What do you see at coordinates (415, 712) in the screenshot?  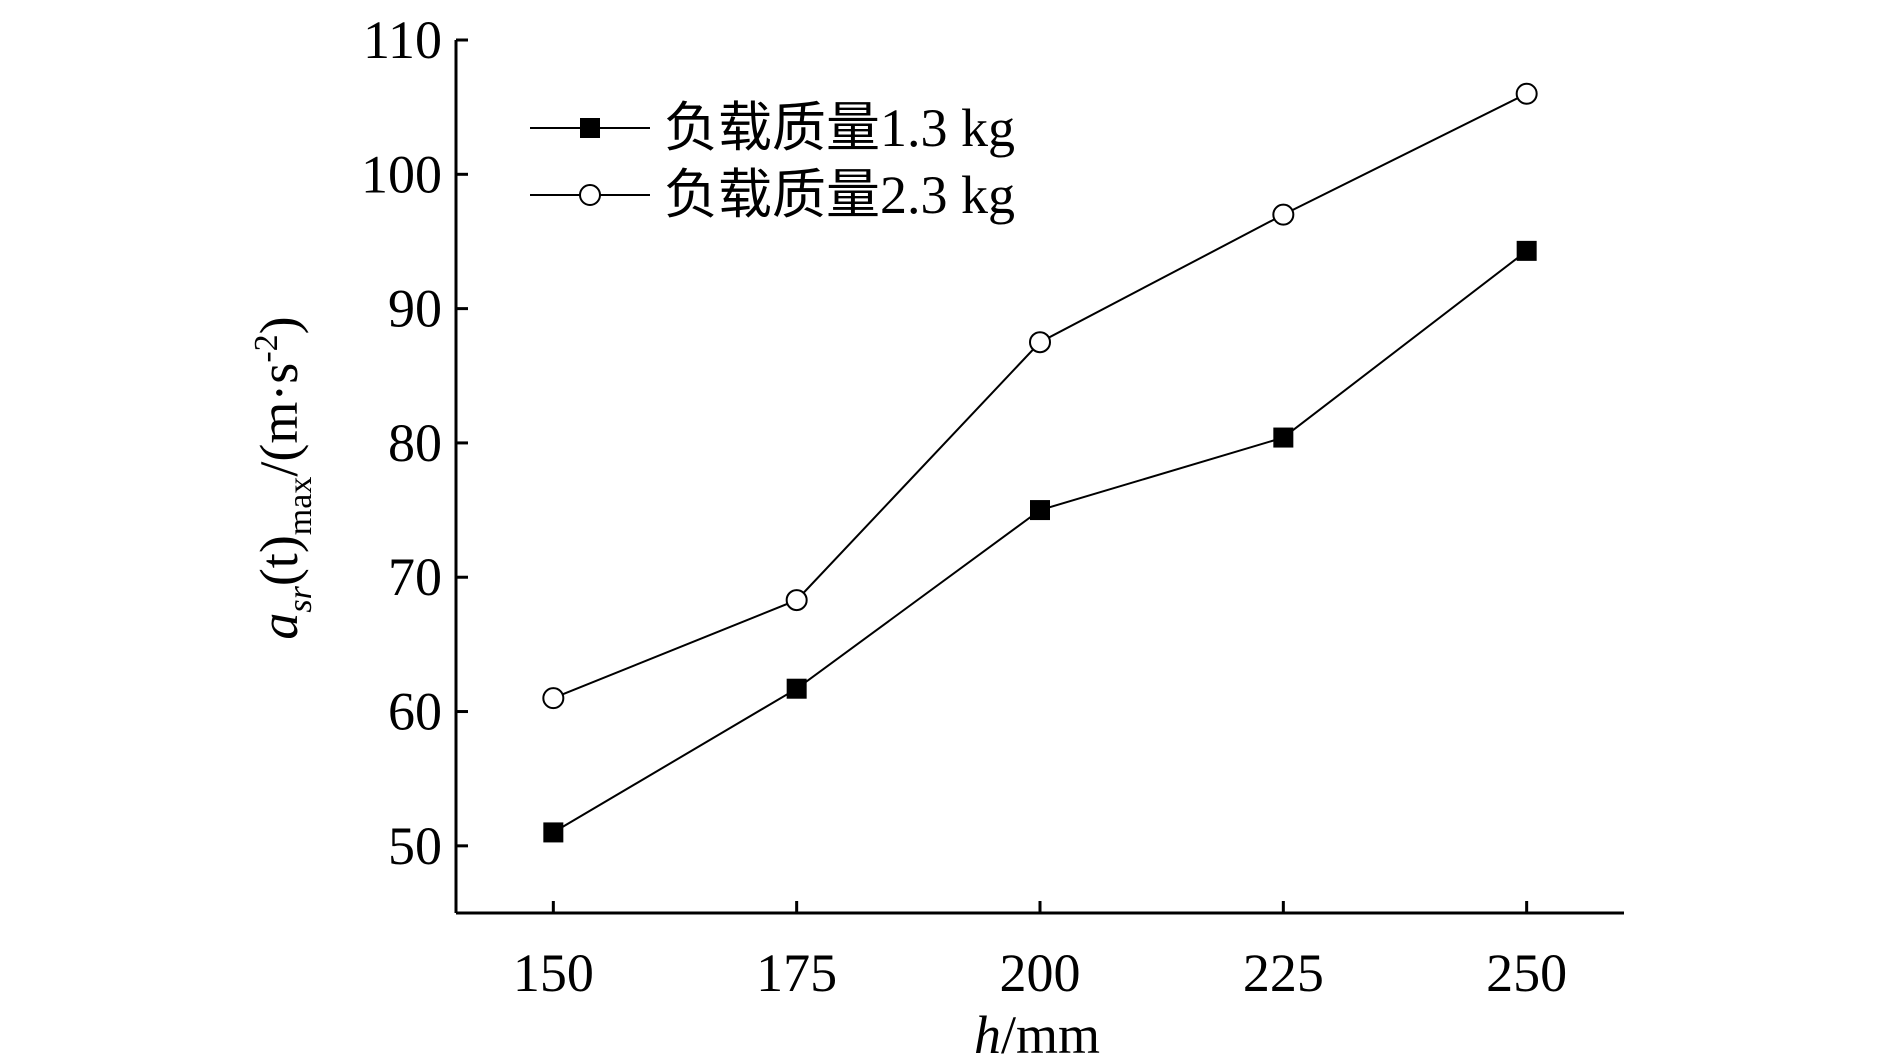 I see `y-tick-label-60: 60` at bounding box center [415, 712].